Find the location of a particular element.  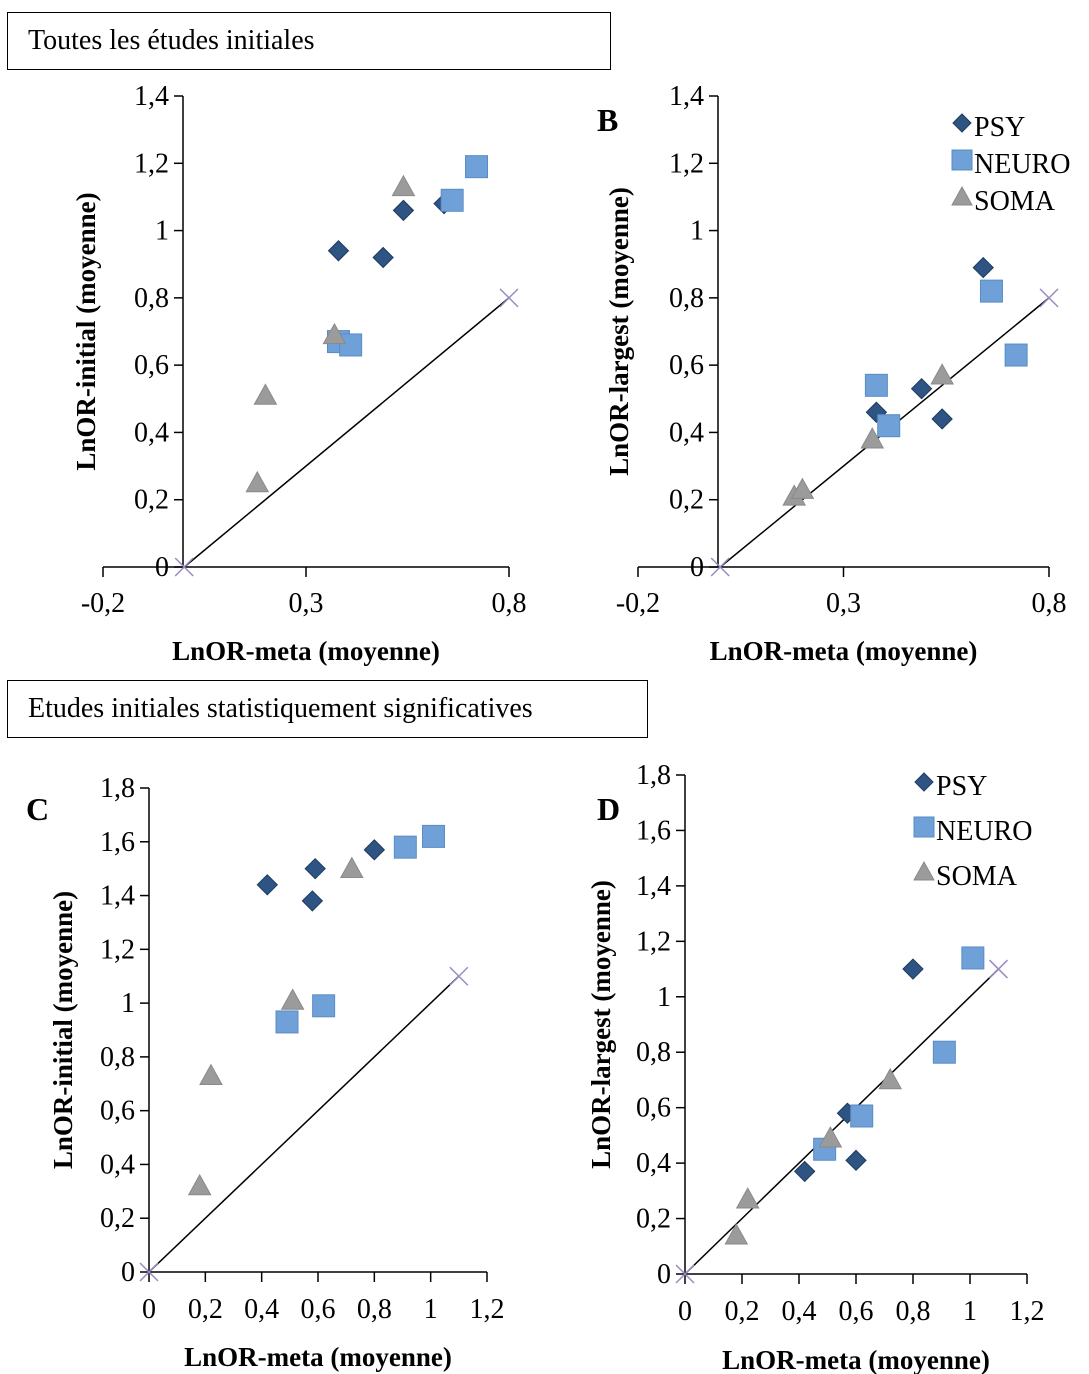

section-label-all-studies: Toutes les études initiales is located at coordinates (309, 41).